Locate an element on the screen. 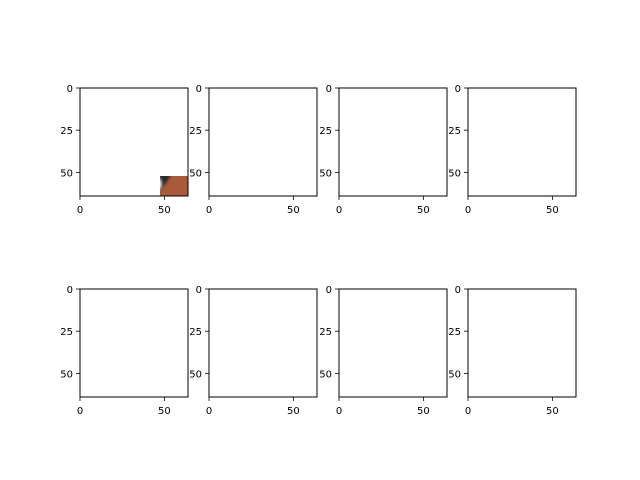 This screenshot has width=640, height=480. subplot-original-4: 0 50 0 25 50 is located at coordinates (512, 150).